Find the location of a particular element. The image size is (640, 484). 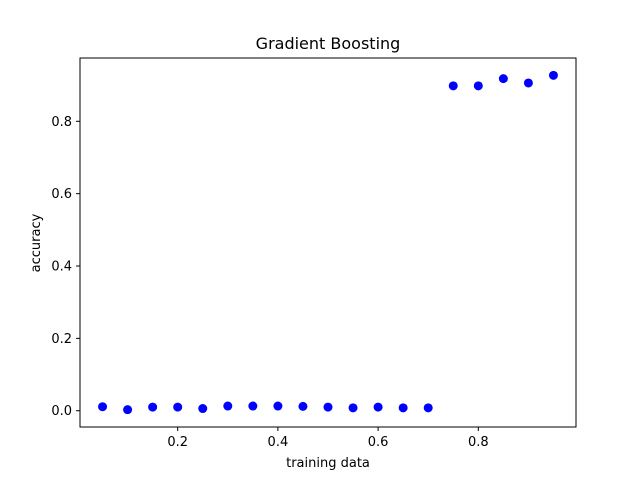

x-tick-label: 0.4 is located at coordinates (278, 442).